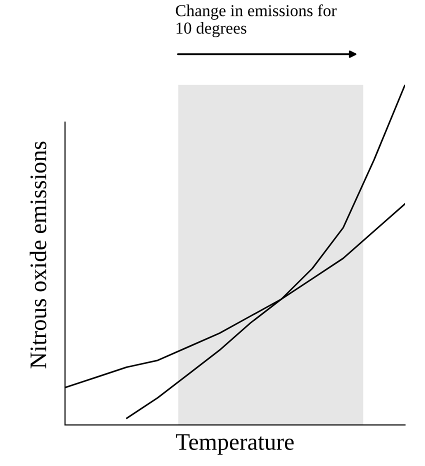  I want to click on y-axis-title: Nitrous oxide emissions, so click(38, 255).